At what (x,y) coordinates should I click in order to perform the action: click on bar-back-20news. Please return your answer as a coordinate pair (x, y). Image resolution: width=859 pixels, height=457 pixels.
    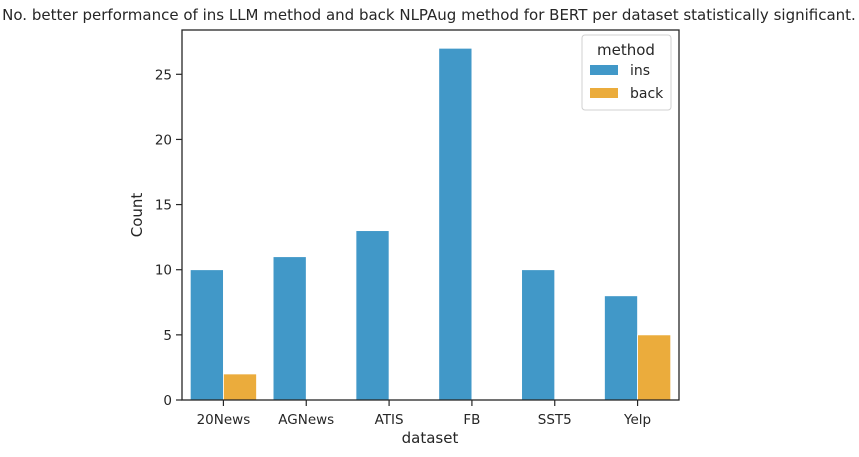
    Looking at the image, I should click on (240, 387).